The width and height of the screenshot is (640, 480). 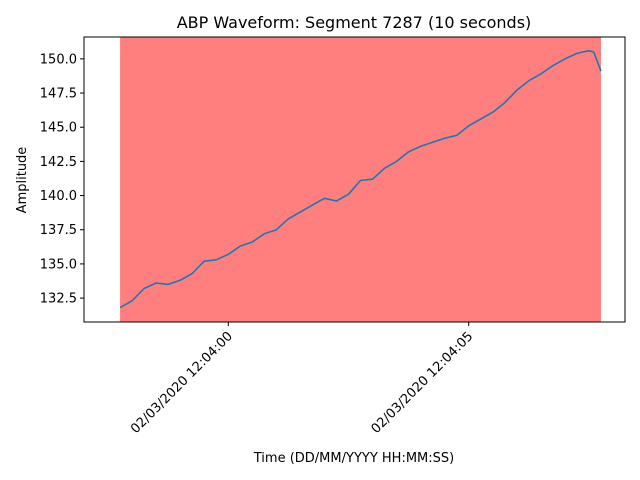 What do you see at coordinates (58, 162) in the screenshot?
I see `y-tick-label: 142.5` at bounding box center [58, 162].